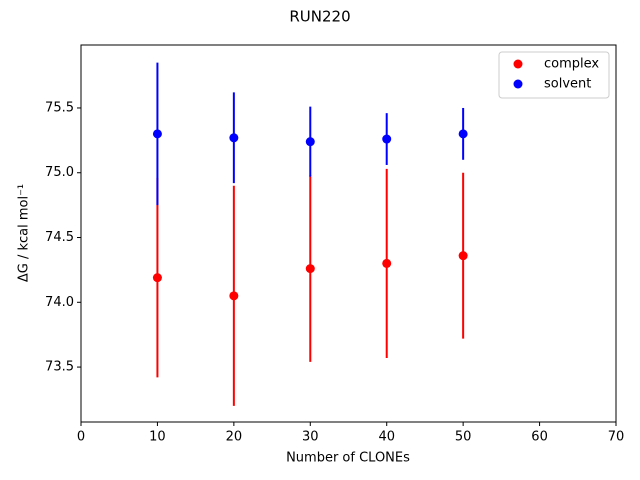  What do you see at coordinates (157, 437) in the screenshot?
I see `x-tick-label: 10` at bounding box center [157, 437].